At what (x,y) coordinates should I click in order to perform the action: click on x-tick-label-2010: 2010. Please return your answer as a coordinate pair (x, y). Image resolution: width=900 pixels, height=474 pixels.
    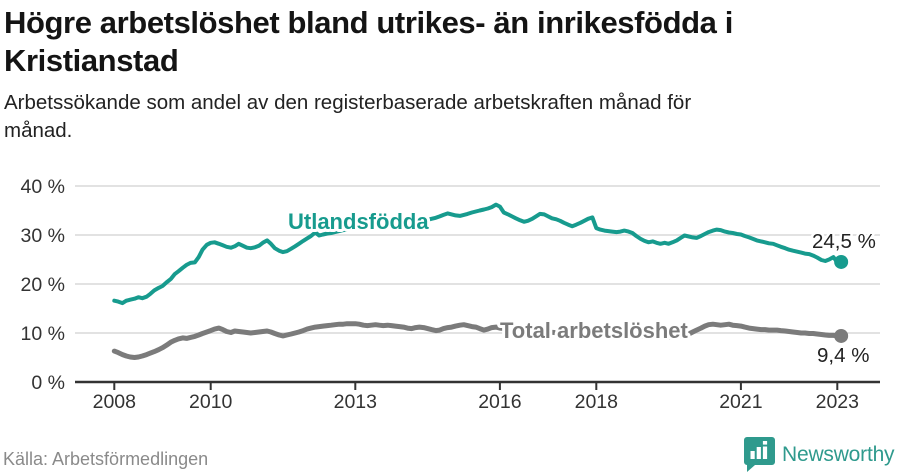
    Looking at the image, I should click on (211, 402).